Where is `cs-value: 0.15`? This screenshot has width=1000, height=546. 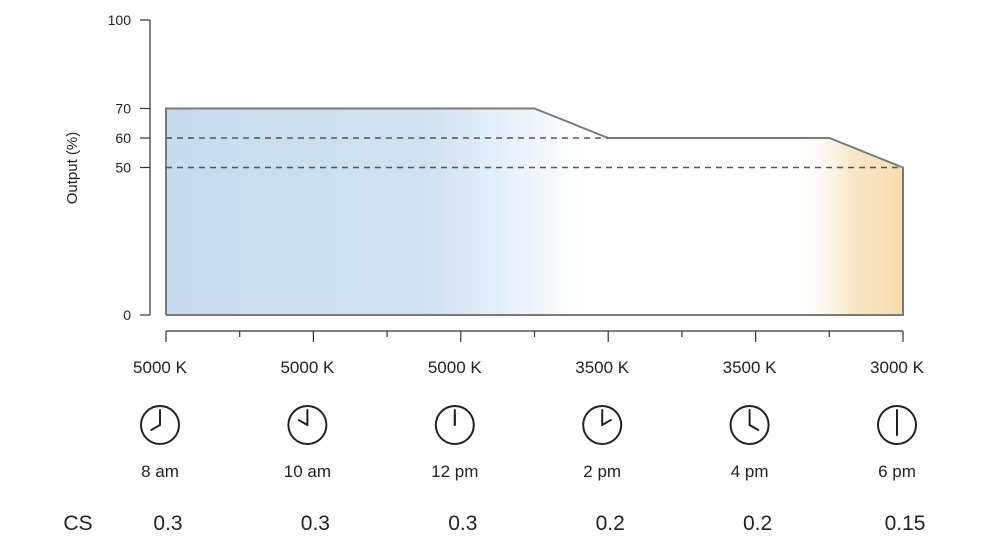 cs-value: 0.15 is located at coordinates (905, 523).